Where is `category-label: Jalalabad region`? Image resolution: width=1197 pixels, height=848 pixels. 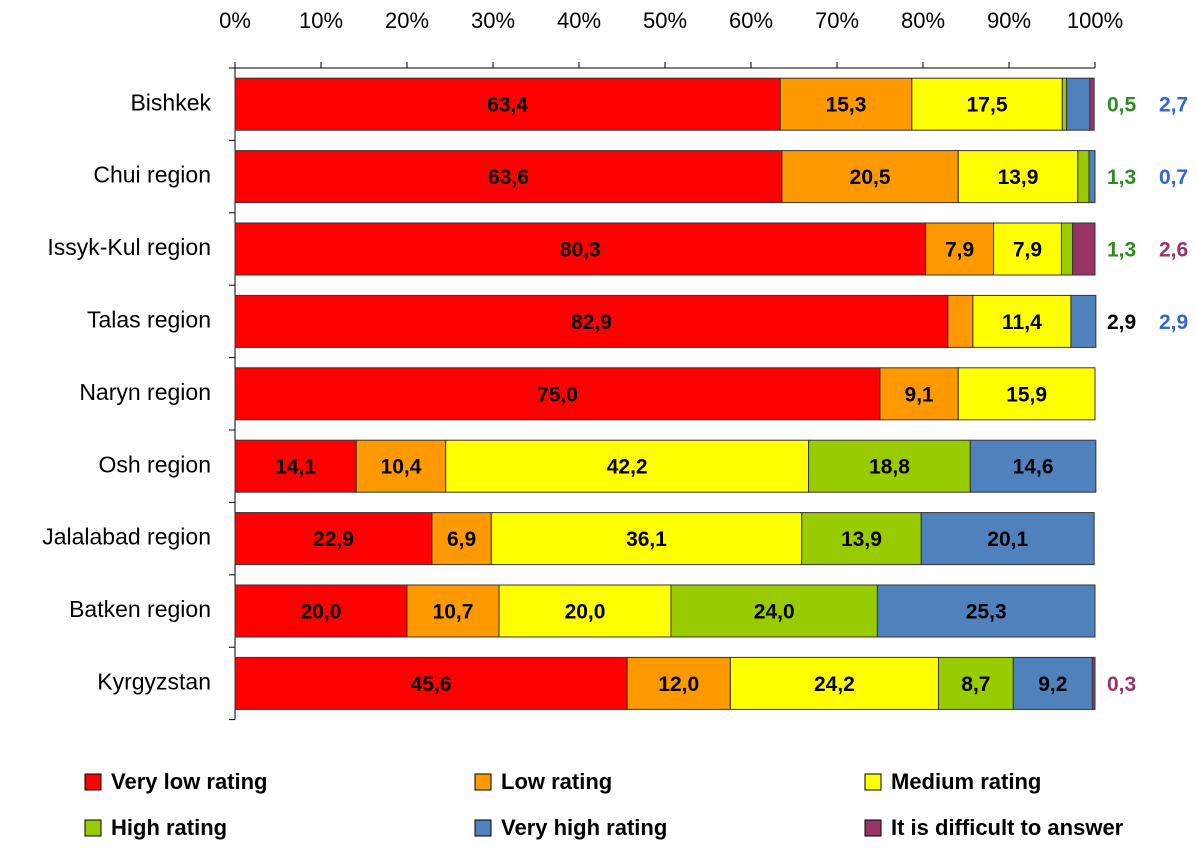
category-label: Jalalabad region is located at coordinates (126, 537).